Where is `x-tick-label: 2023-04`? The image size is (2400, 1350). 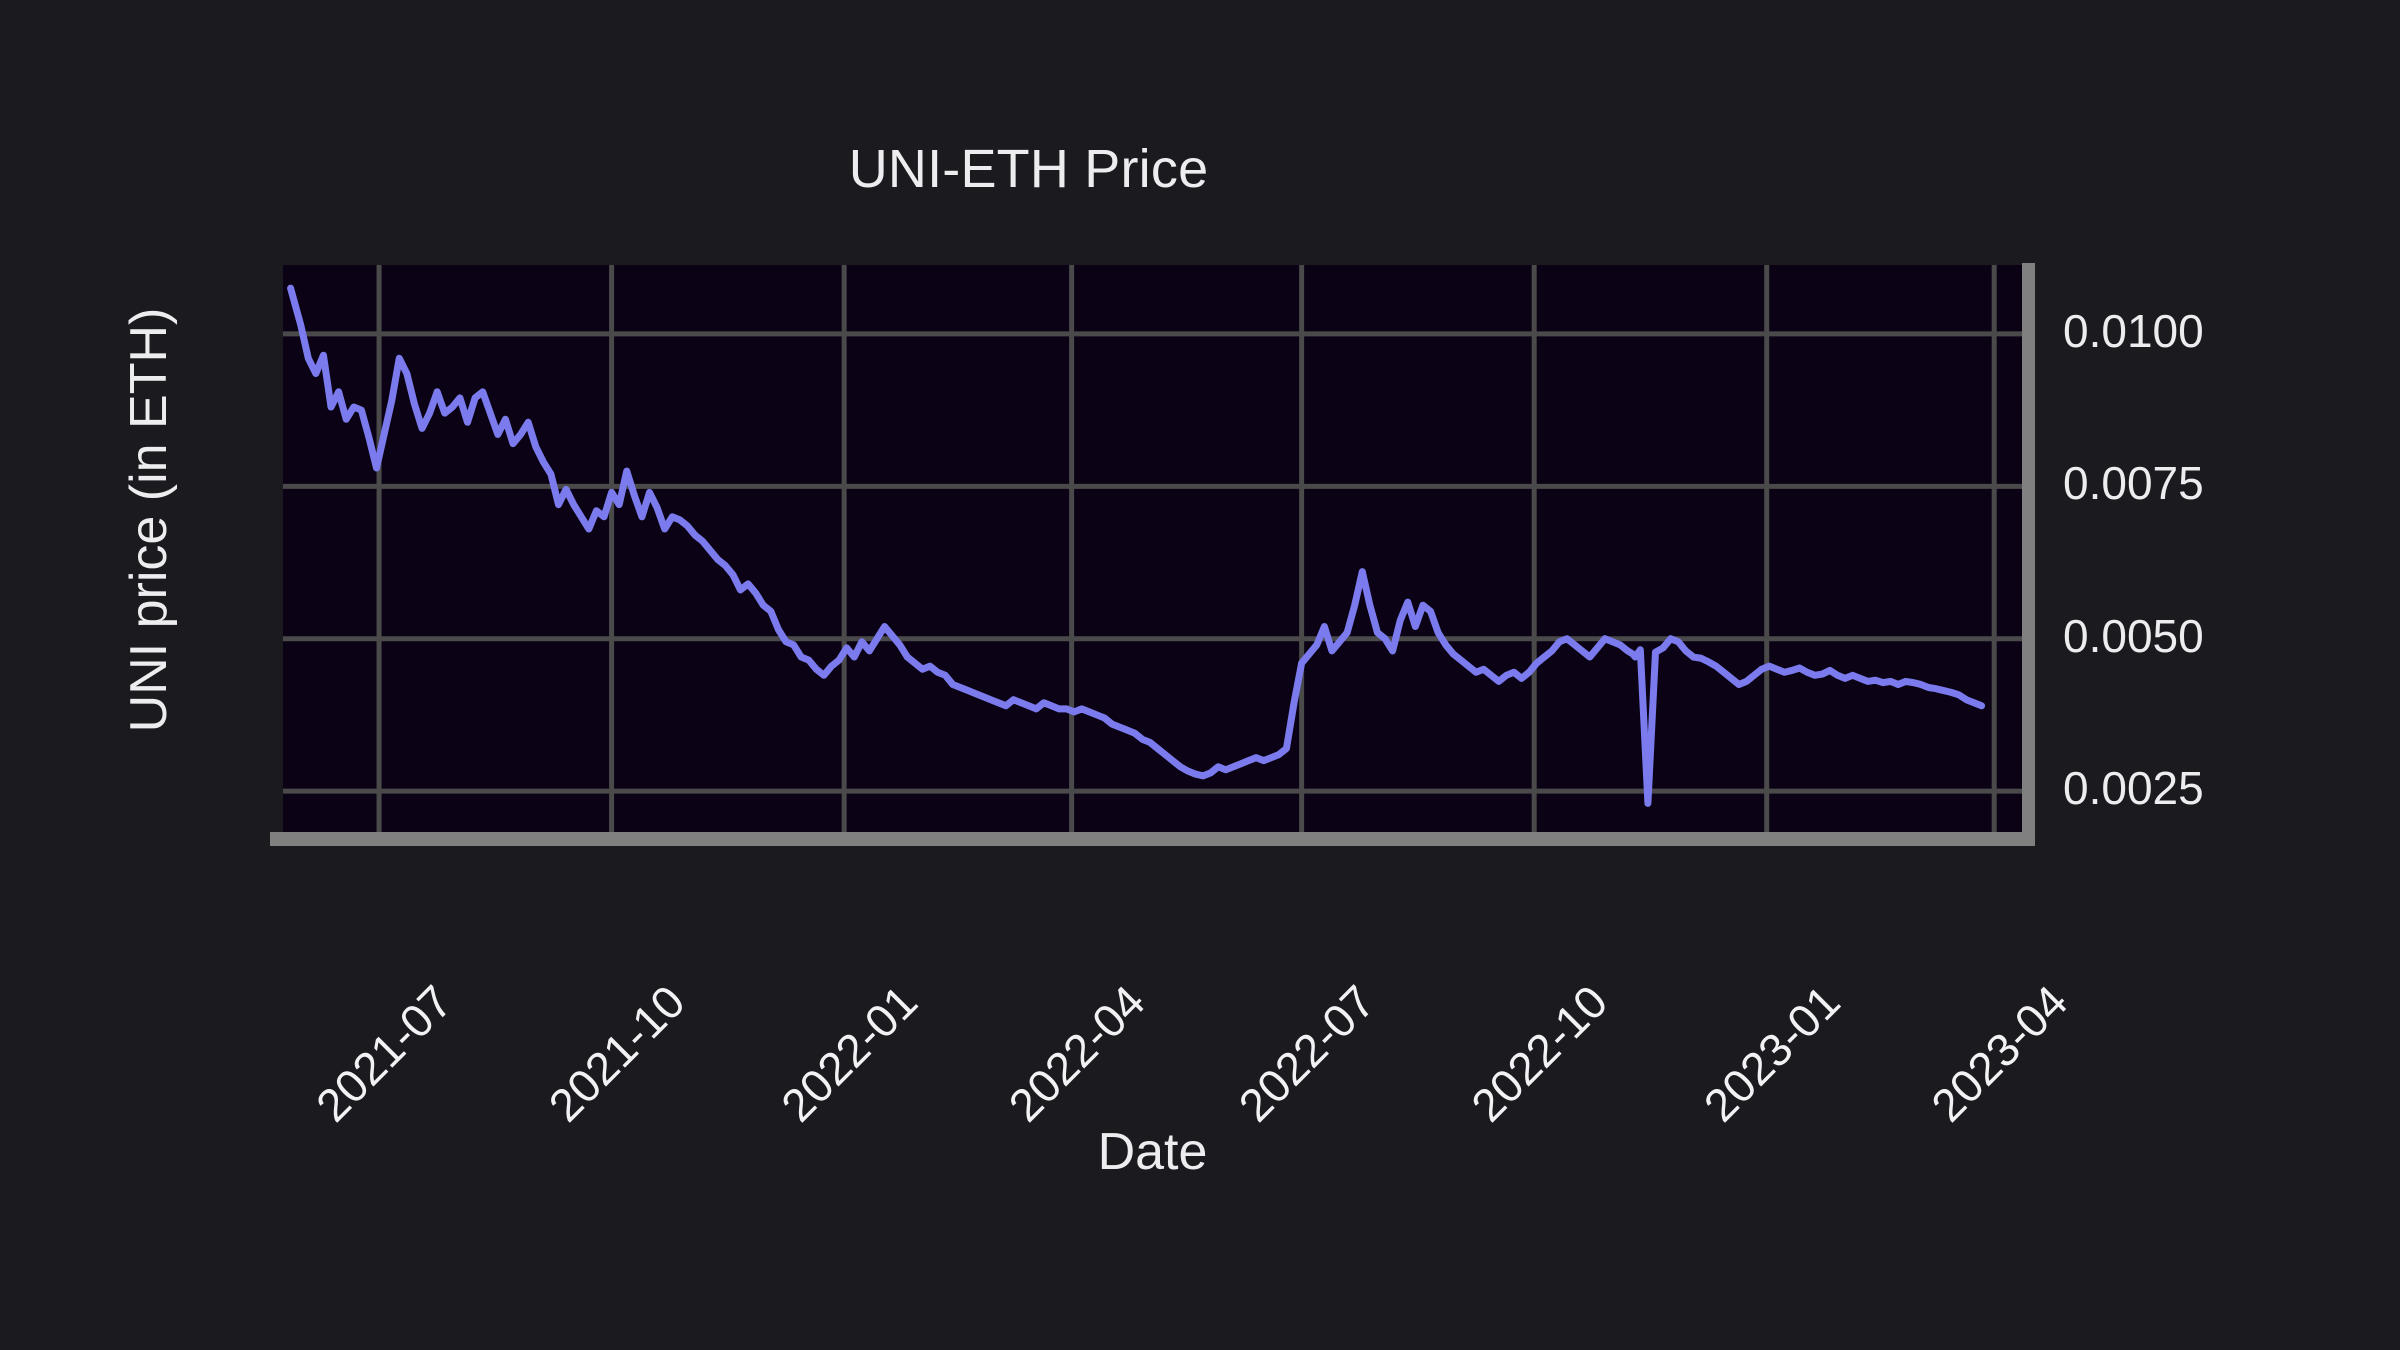
x-tick-label: 2023-04 is located at coordinates (1999, 1053).